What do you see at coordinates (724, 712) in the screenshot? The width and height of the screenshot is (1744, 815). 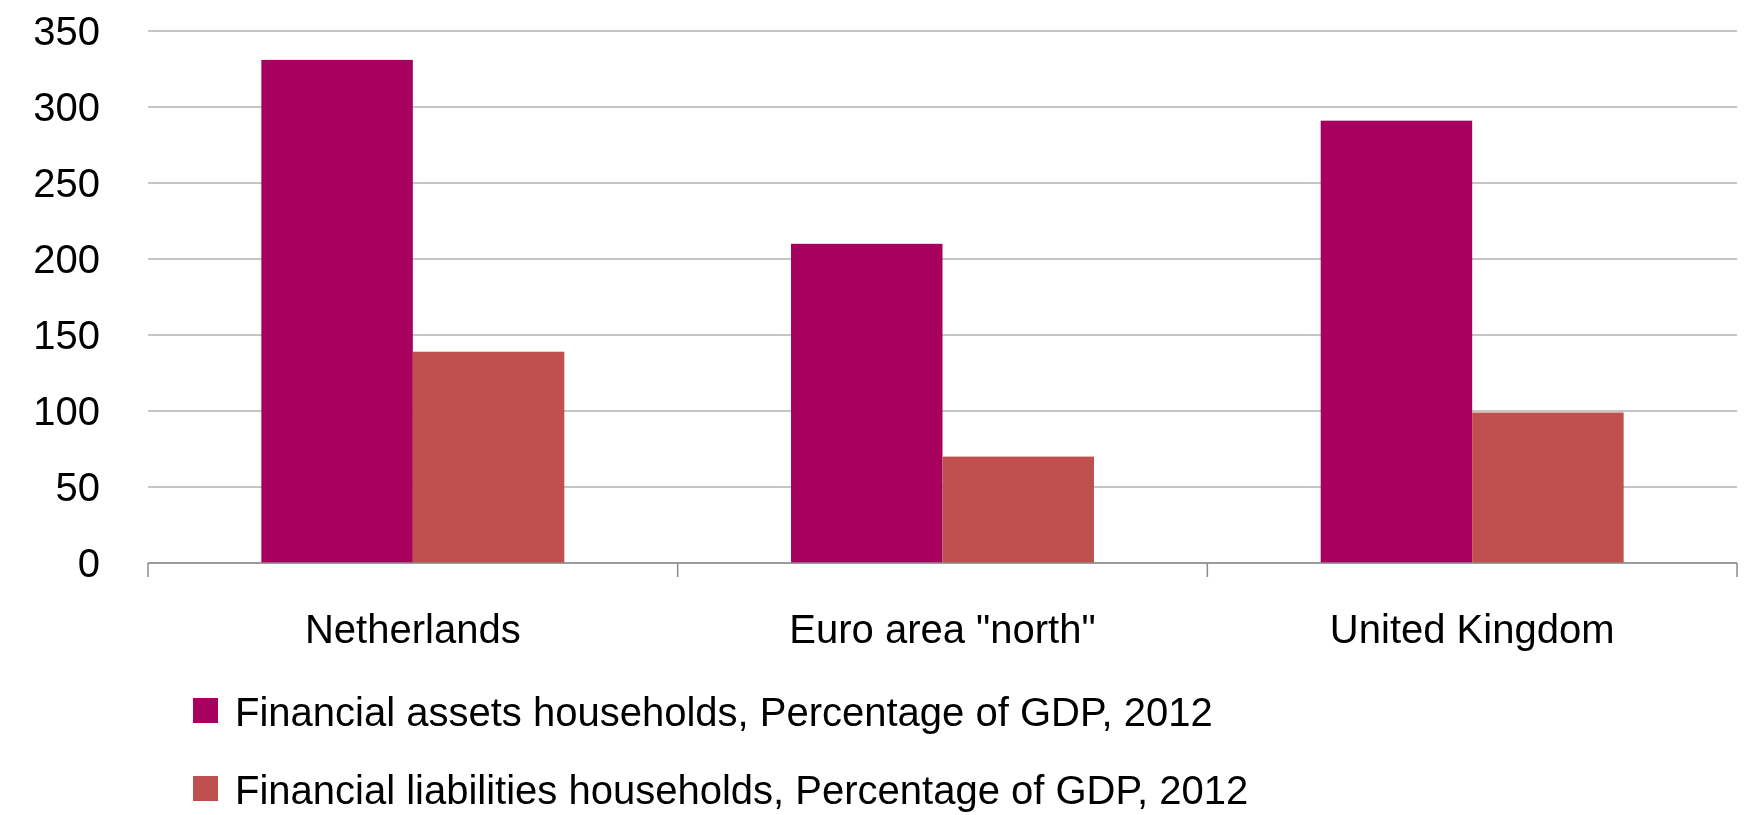 I see `legend-label: Financial assets households, Percentage of GDP, 2012` at bounding box center [724, 712].